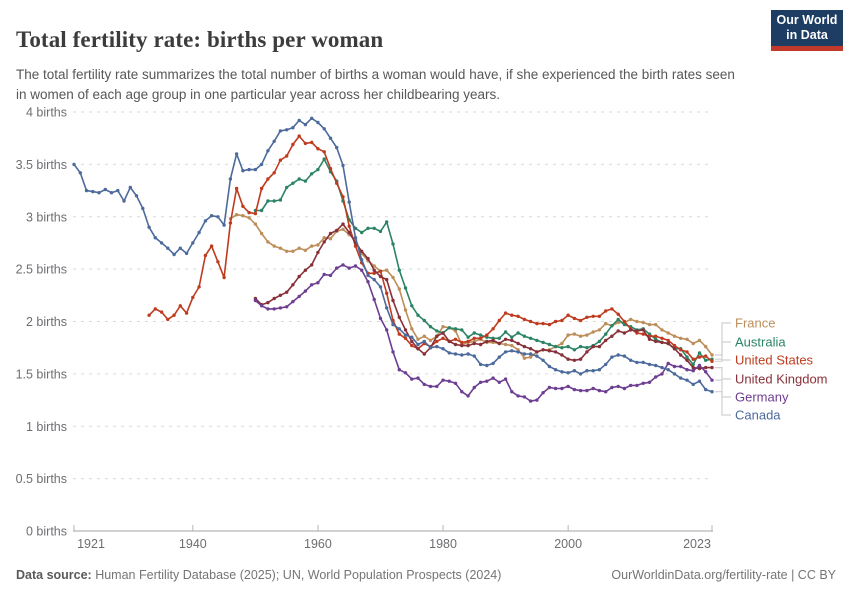  What do you see at coordinates (449, 353) in the screenshot?
I see `point-canada-1981` at bounding box center [449, 353].